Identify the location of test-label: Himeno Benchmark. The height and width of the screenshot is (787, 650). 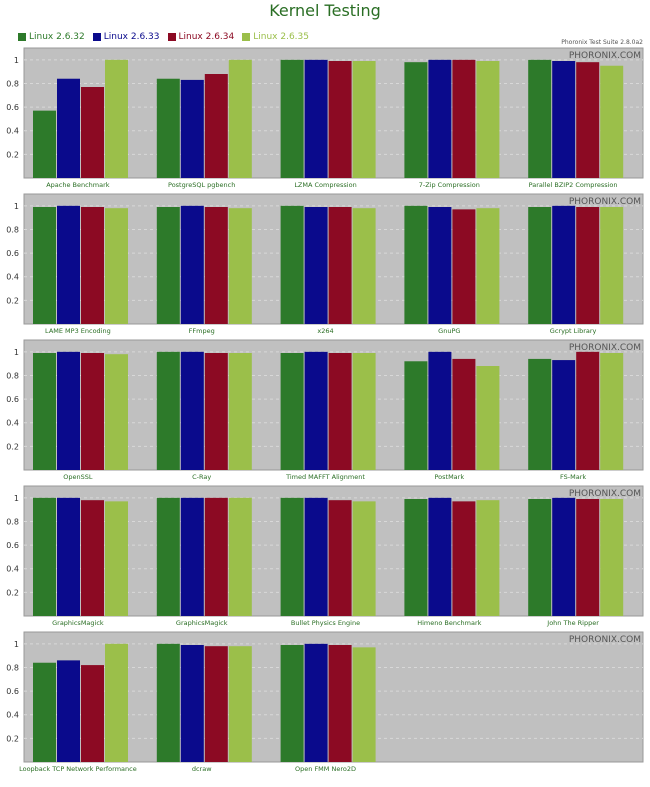
(449, 623).